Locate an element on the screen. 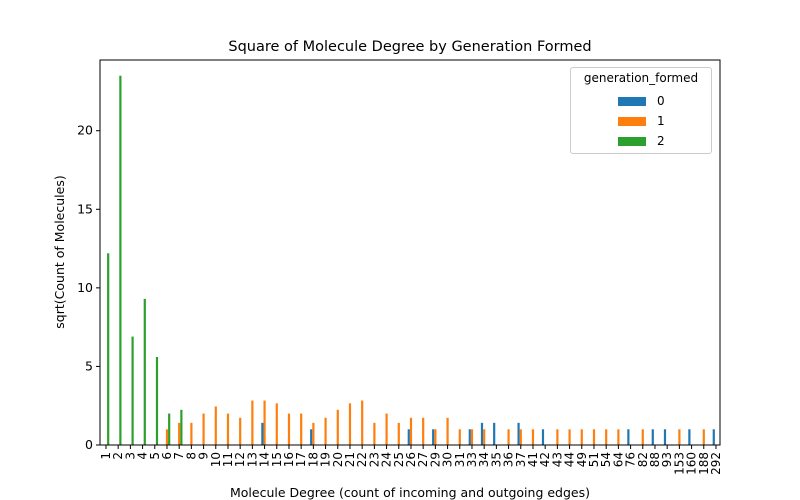 This screenshot has width=800, height=500. x-tick-label: 18 is located at coordinates (313, 459).